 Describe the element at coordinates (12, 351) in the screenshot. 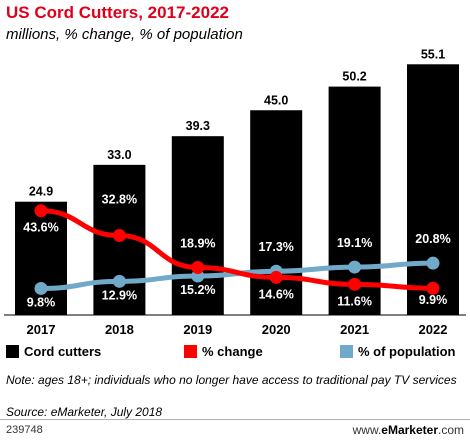

I see `legend-swatch-cord-cutters` at that location.